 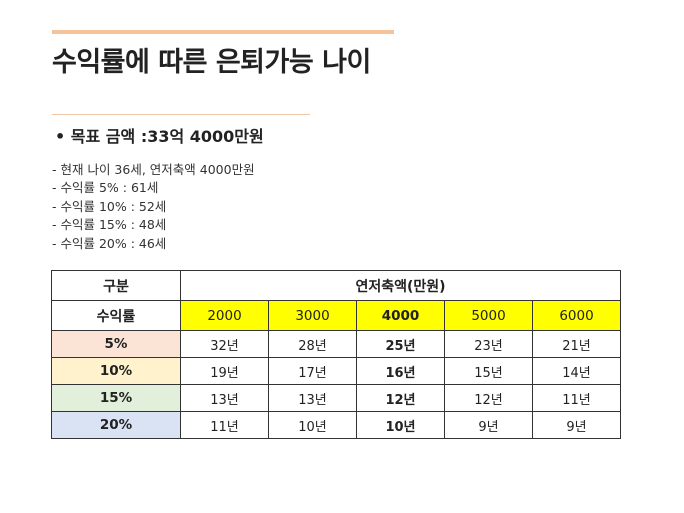 I want to click on rate-cell: 15%, so click(x=116, y=398).